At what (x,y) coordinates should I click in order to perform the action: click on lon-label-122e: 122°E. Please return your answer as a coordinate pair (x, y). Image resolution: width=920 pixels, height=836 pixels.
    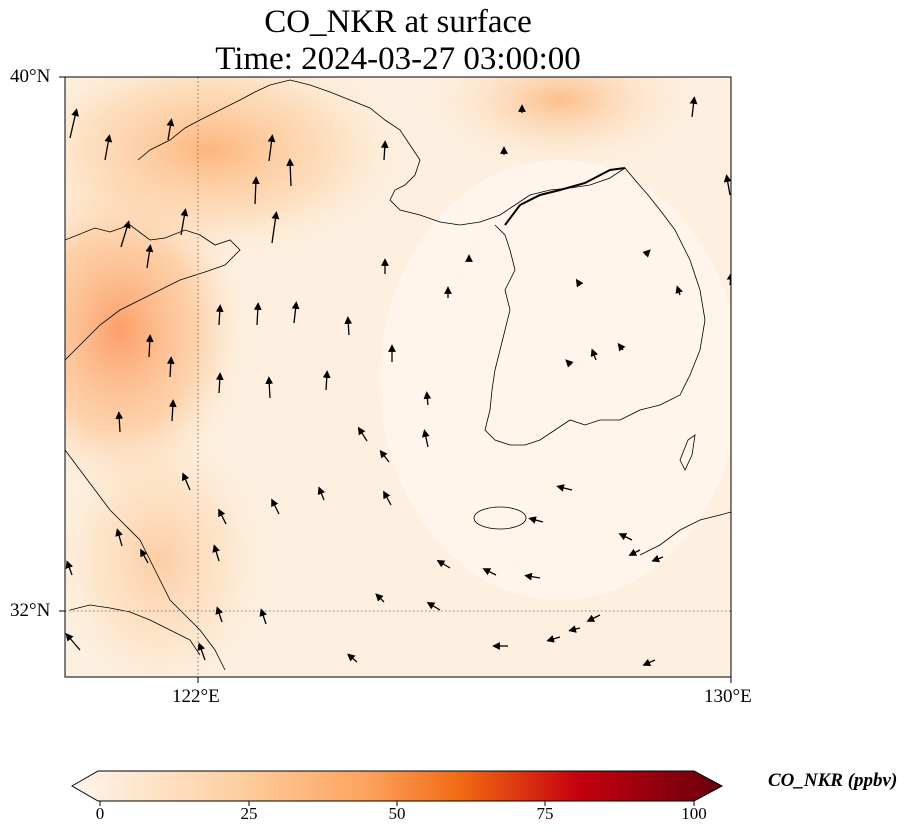
    Looking at the image, I should click on (196, 696).